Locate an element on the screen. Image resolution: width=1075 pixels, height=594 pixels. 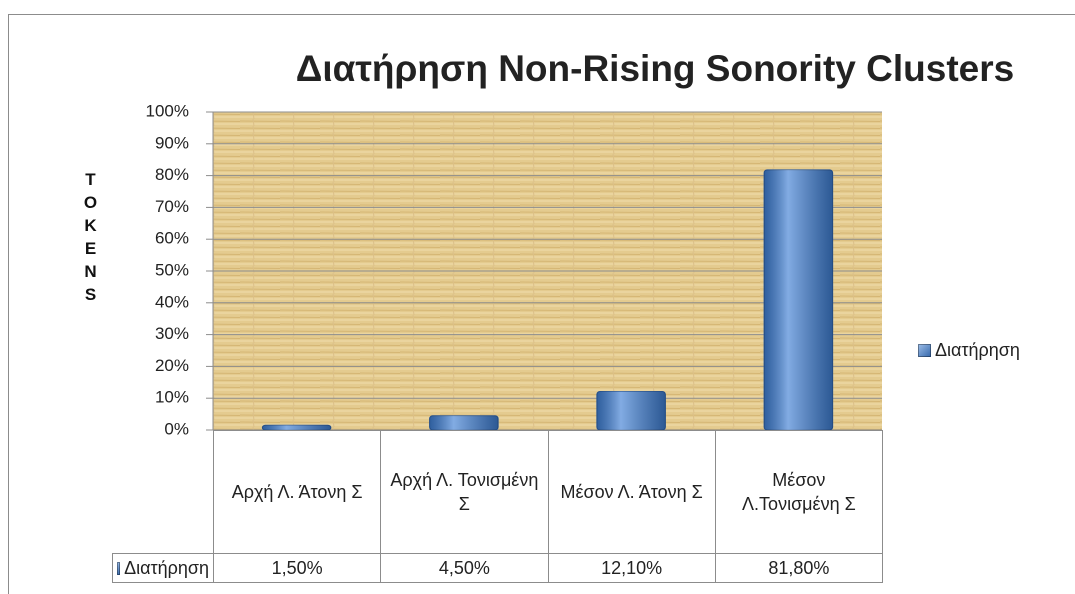
table-series-label: Διατήρηση is located at coordinates (163, 568).